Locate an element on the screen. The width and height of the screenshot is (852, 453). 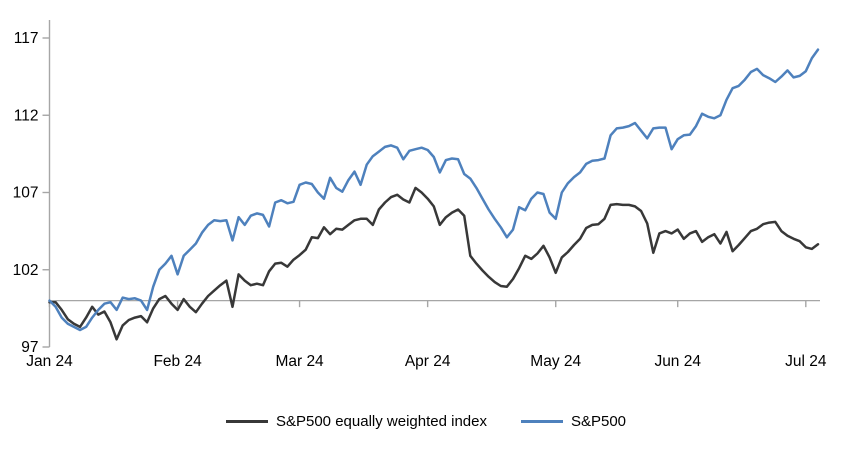
x-axis-tick-label: Apr 24 is located at coordinates (428, 361).